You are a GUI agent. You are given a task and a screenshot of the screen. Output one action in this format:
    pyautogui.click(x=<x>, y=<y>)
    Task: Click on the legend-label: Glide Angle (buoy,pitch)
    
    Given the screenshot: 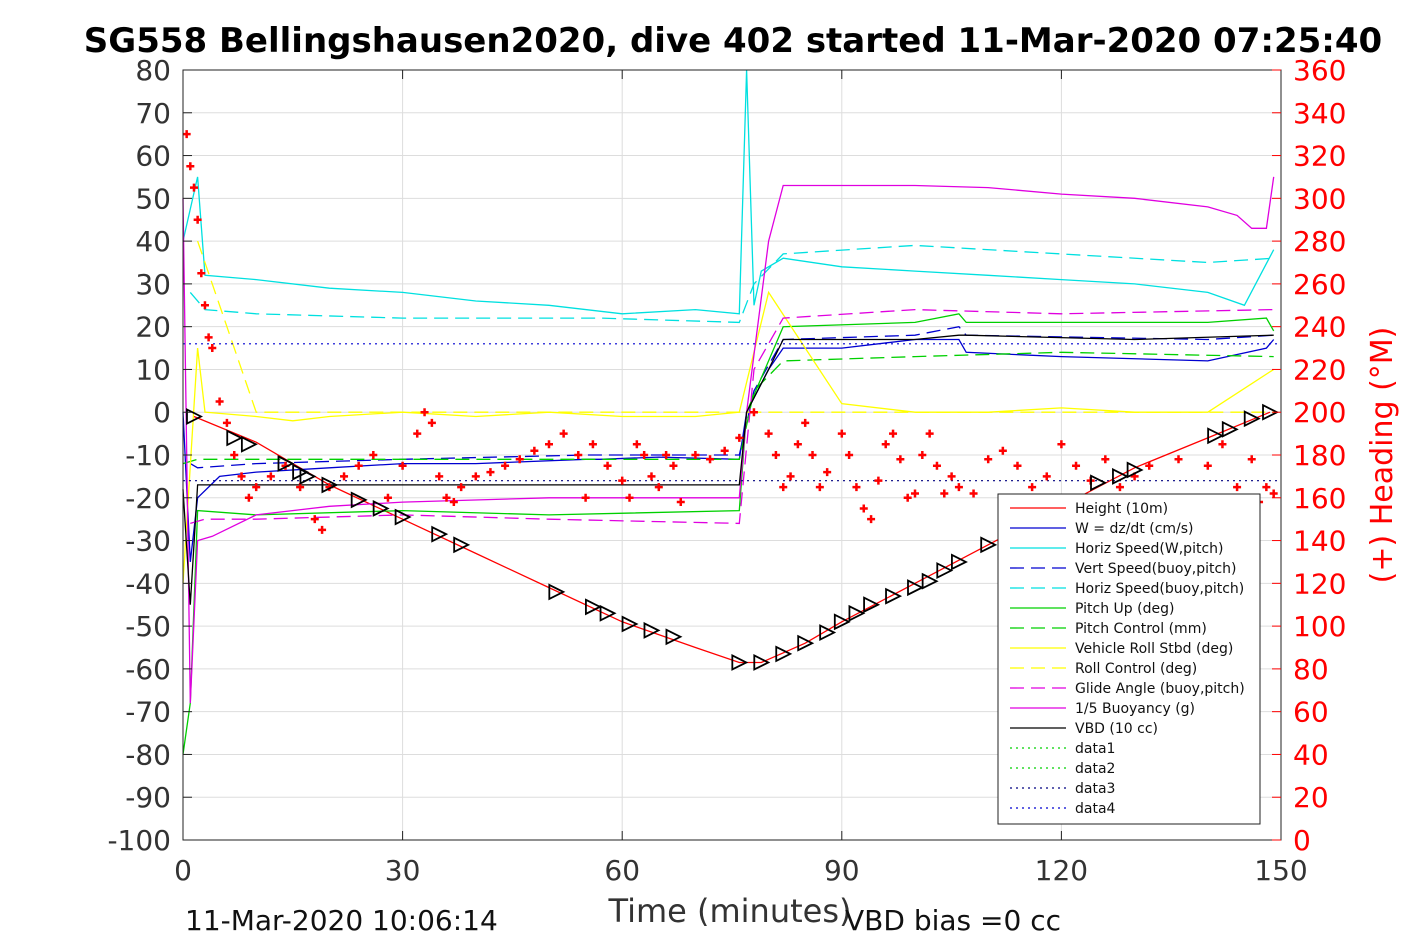 What is the action you would take?
    pyautogui.click(x=1160, y=689)
    